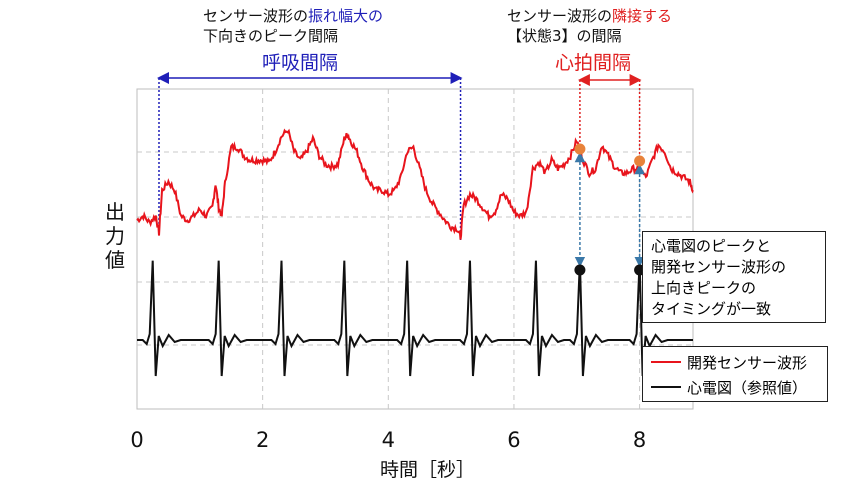  What do you see at coordinates (711, 246) in the screenshot?
I see `callout-line1: 心電図のピークと` at bounding box center [711, 246].